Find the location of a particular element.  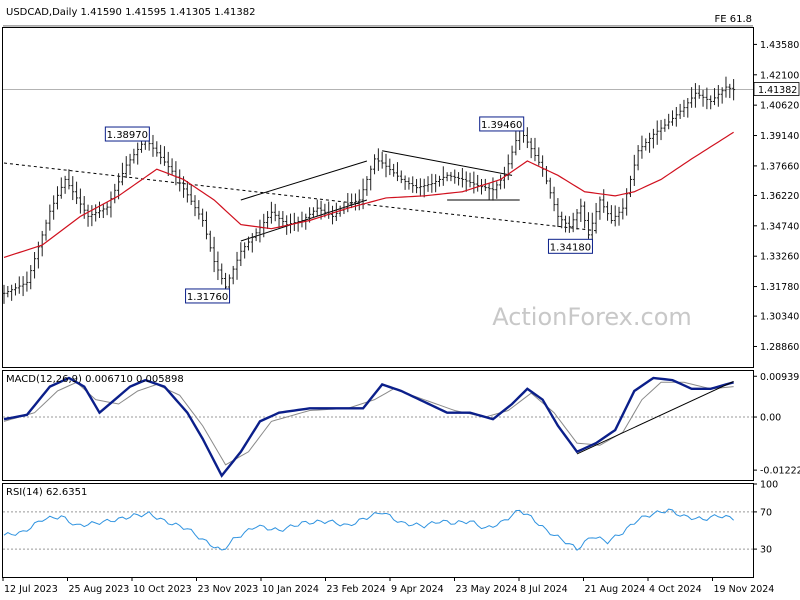

date-axis-label: 23 May 2024 is located at coordinates (487, 589).